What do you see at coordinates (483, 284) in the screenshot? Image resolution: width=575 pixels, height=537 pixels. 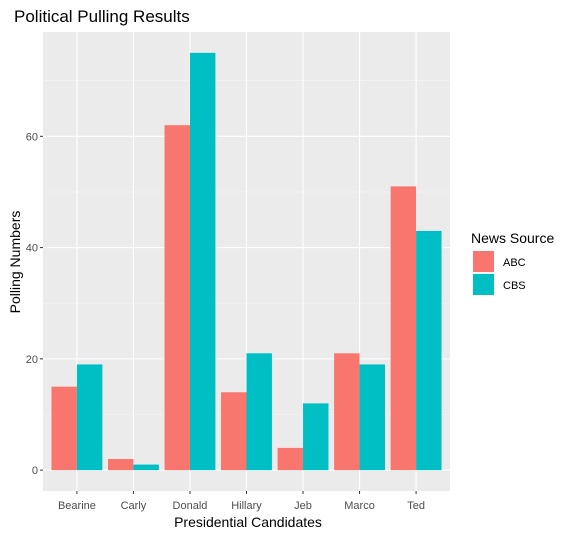 I see `legend-swatch-cbs` at bounding box center [483, 284].